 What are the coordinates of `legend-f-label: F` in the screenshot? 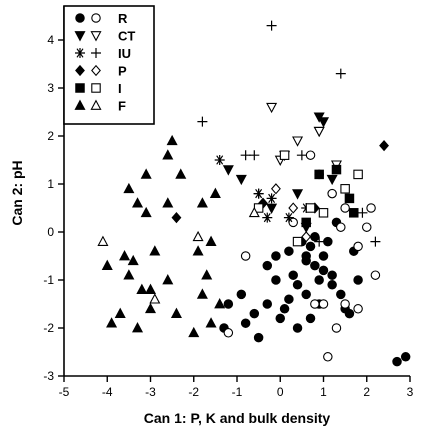 It's located at (122, 106).